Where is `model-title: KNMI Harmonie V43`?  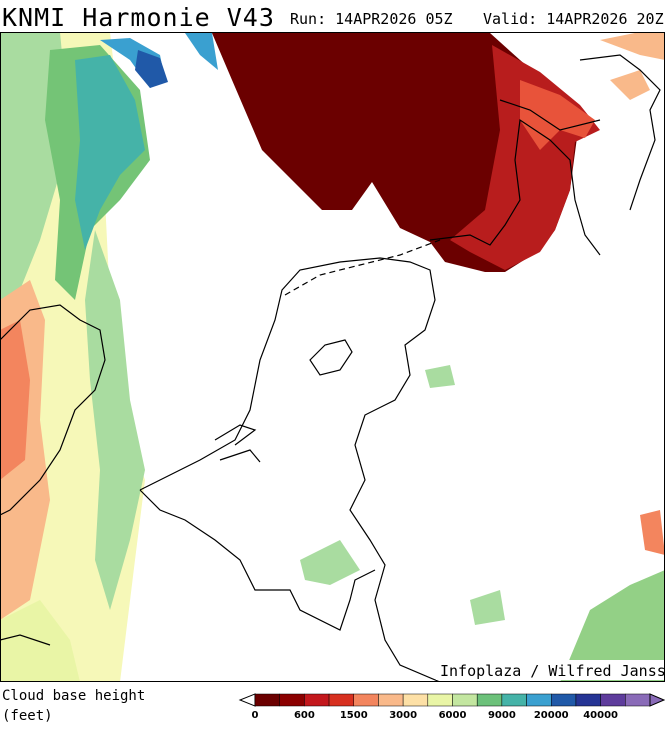 model-title: KNMI Harmonie V43 is located at coordinates (138, 17).